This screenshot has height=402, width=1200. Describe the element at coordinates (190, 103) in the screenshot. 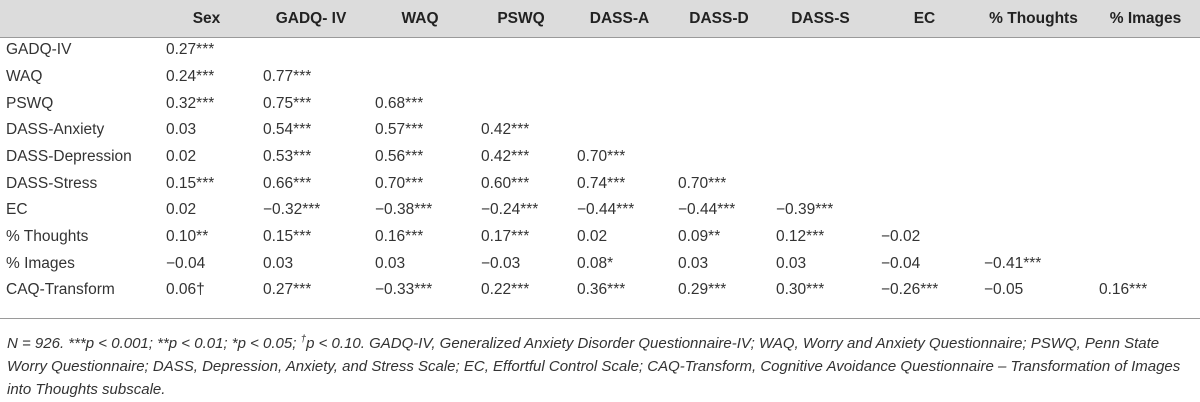

I see `table-cell: 0.32***` at that location.